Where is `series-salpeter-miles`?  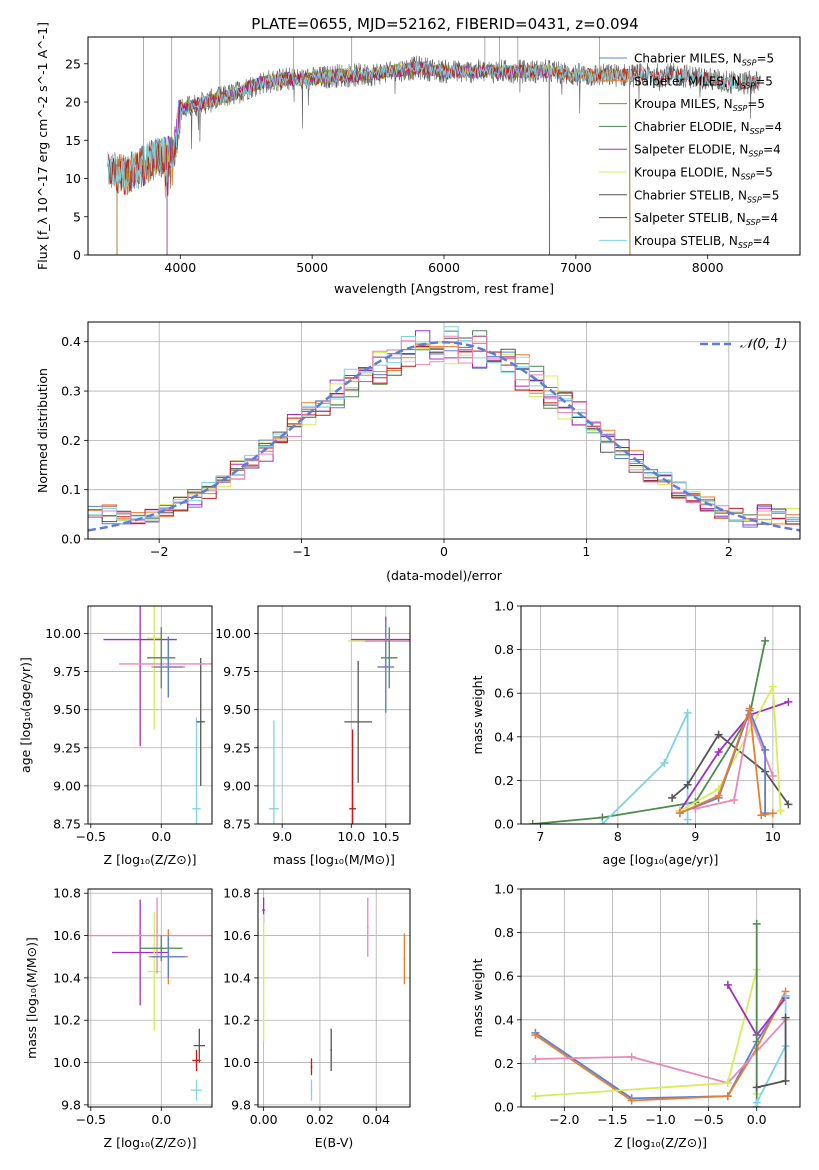
series-salpeter-miles is located at coordinates (726, 762).